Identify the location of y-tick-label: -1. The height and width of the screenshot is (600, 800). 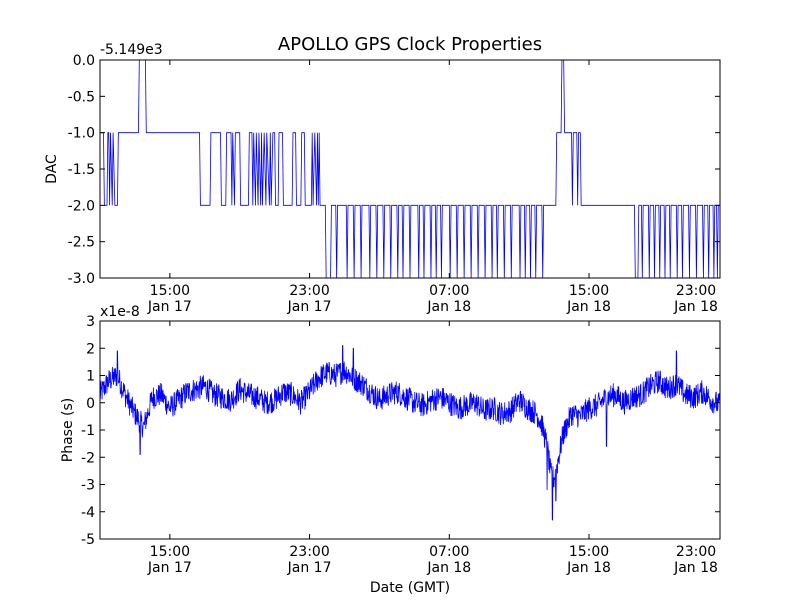
(88, 431).